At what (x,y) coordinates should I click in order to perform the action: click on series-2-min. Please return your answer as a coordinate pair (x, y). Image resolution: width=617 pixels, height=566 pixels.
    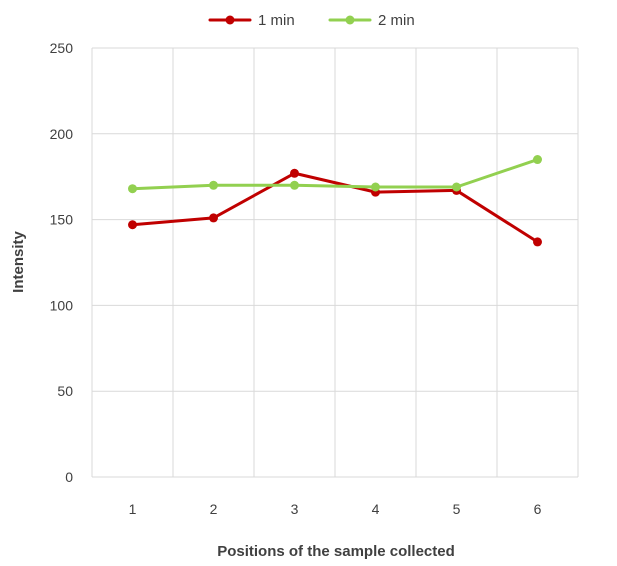
    Looking at the image, I should click on (335, 174).